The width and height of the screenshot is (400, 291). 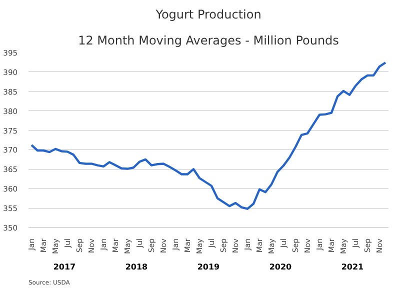 I want to click on chart-subtitle: 12 Month Moving Averages - Million Pounds, so click(x=208, y=41).